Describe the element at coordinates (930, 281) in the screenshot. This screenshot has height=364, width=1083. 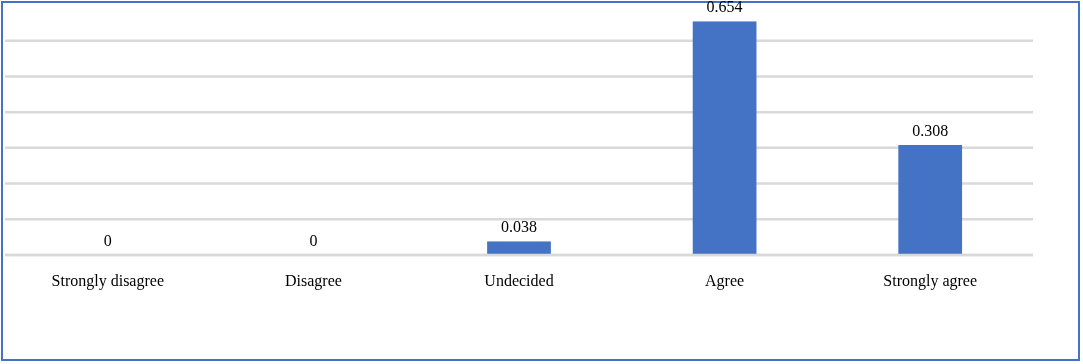
I see `x-tick-label: Strongly agree` at that location.